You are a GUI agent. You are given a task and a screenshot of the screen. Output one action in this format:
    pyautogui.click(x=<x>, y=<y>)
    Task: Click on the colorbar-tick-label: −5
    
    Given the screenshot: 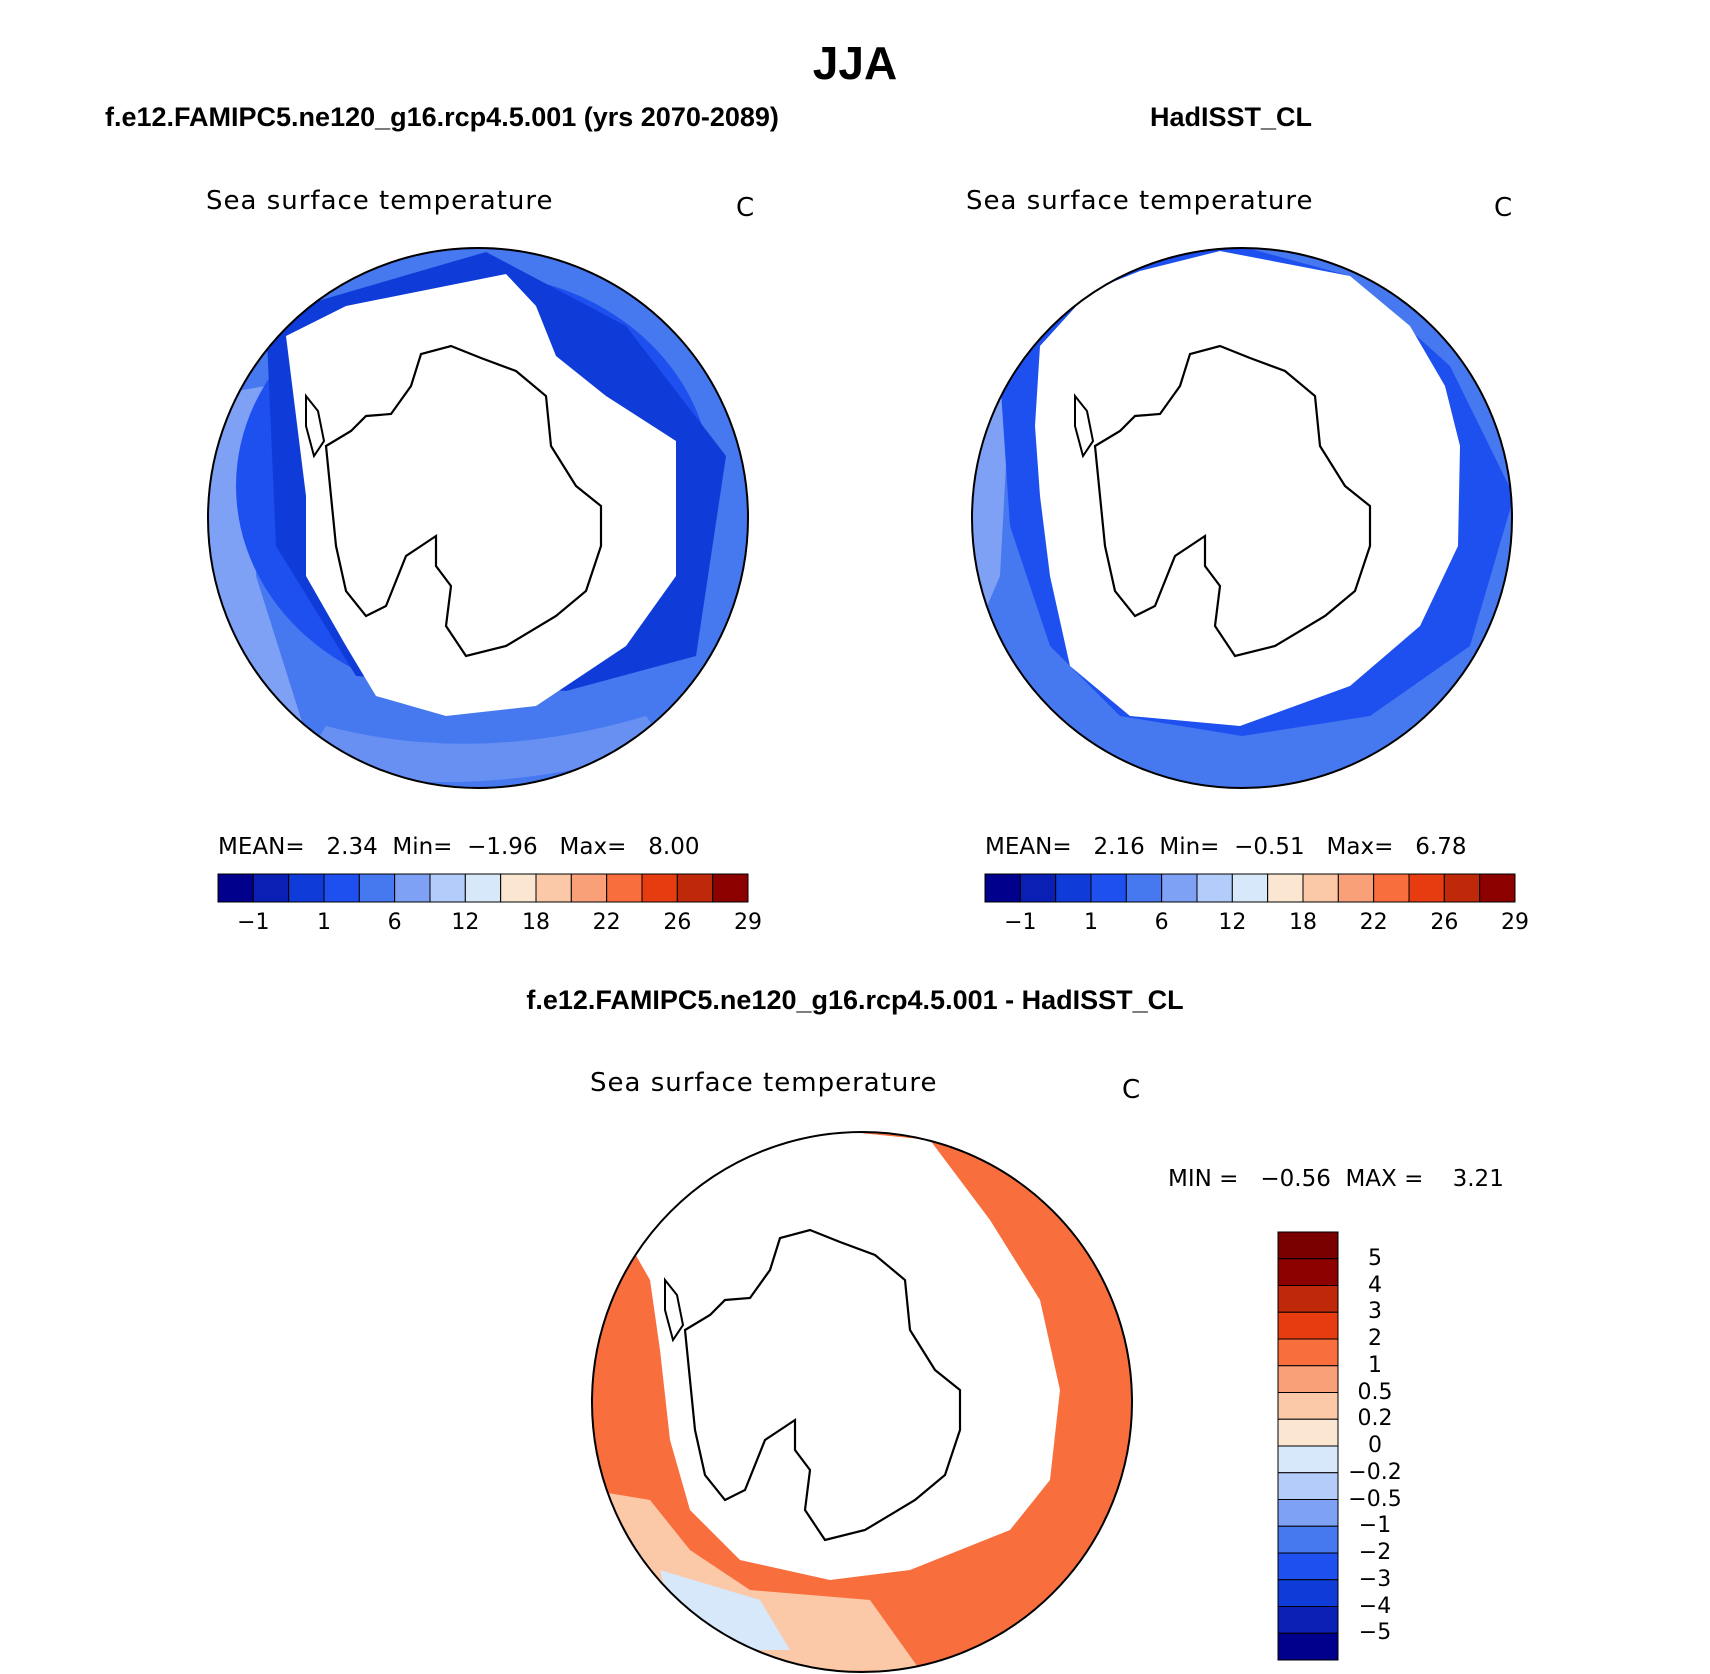 What is the action you would take?
    pyautogui.click(x=1375, y=1633)
    